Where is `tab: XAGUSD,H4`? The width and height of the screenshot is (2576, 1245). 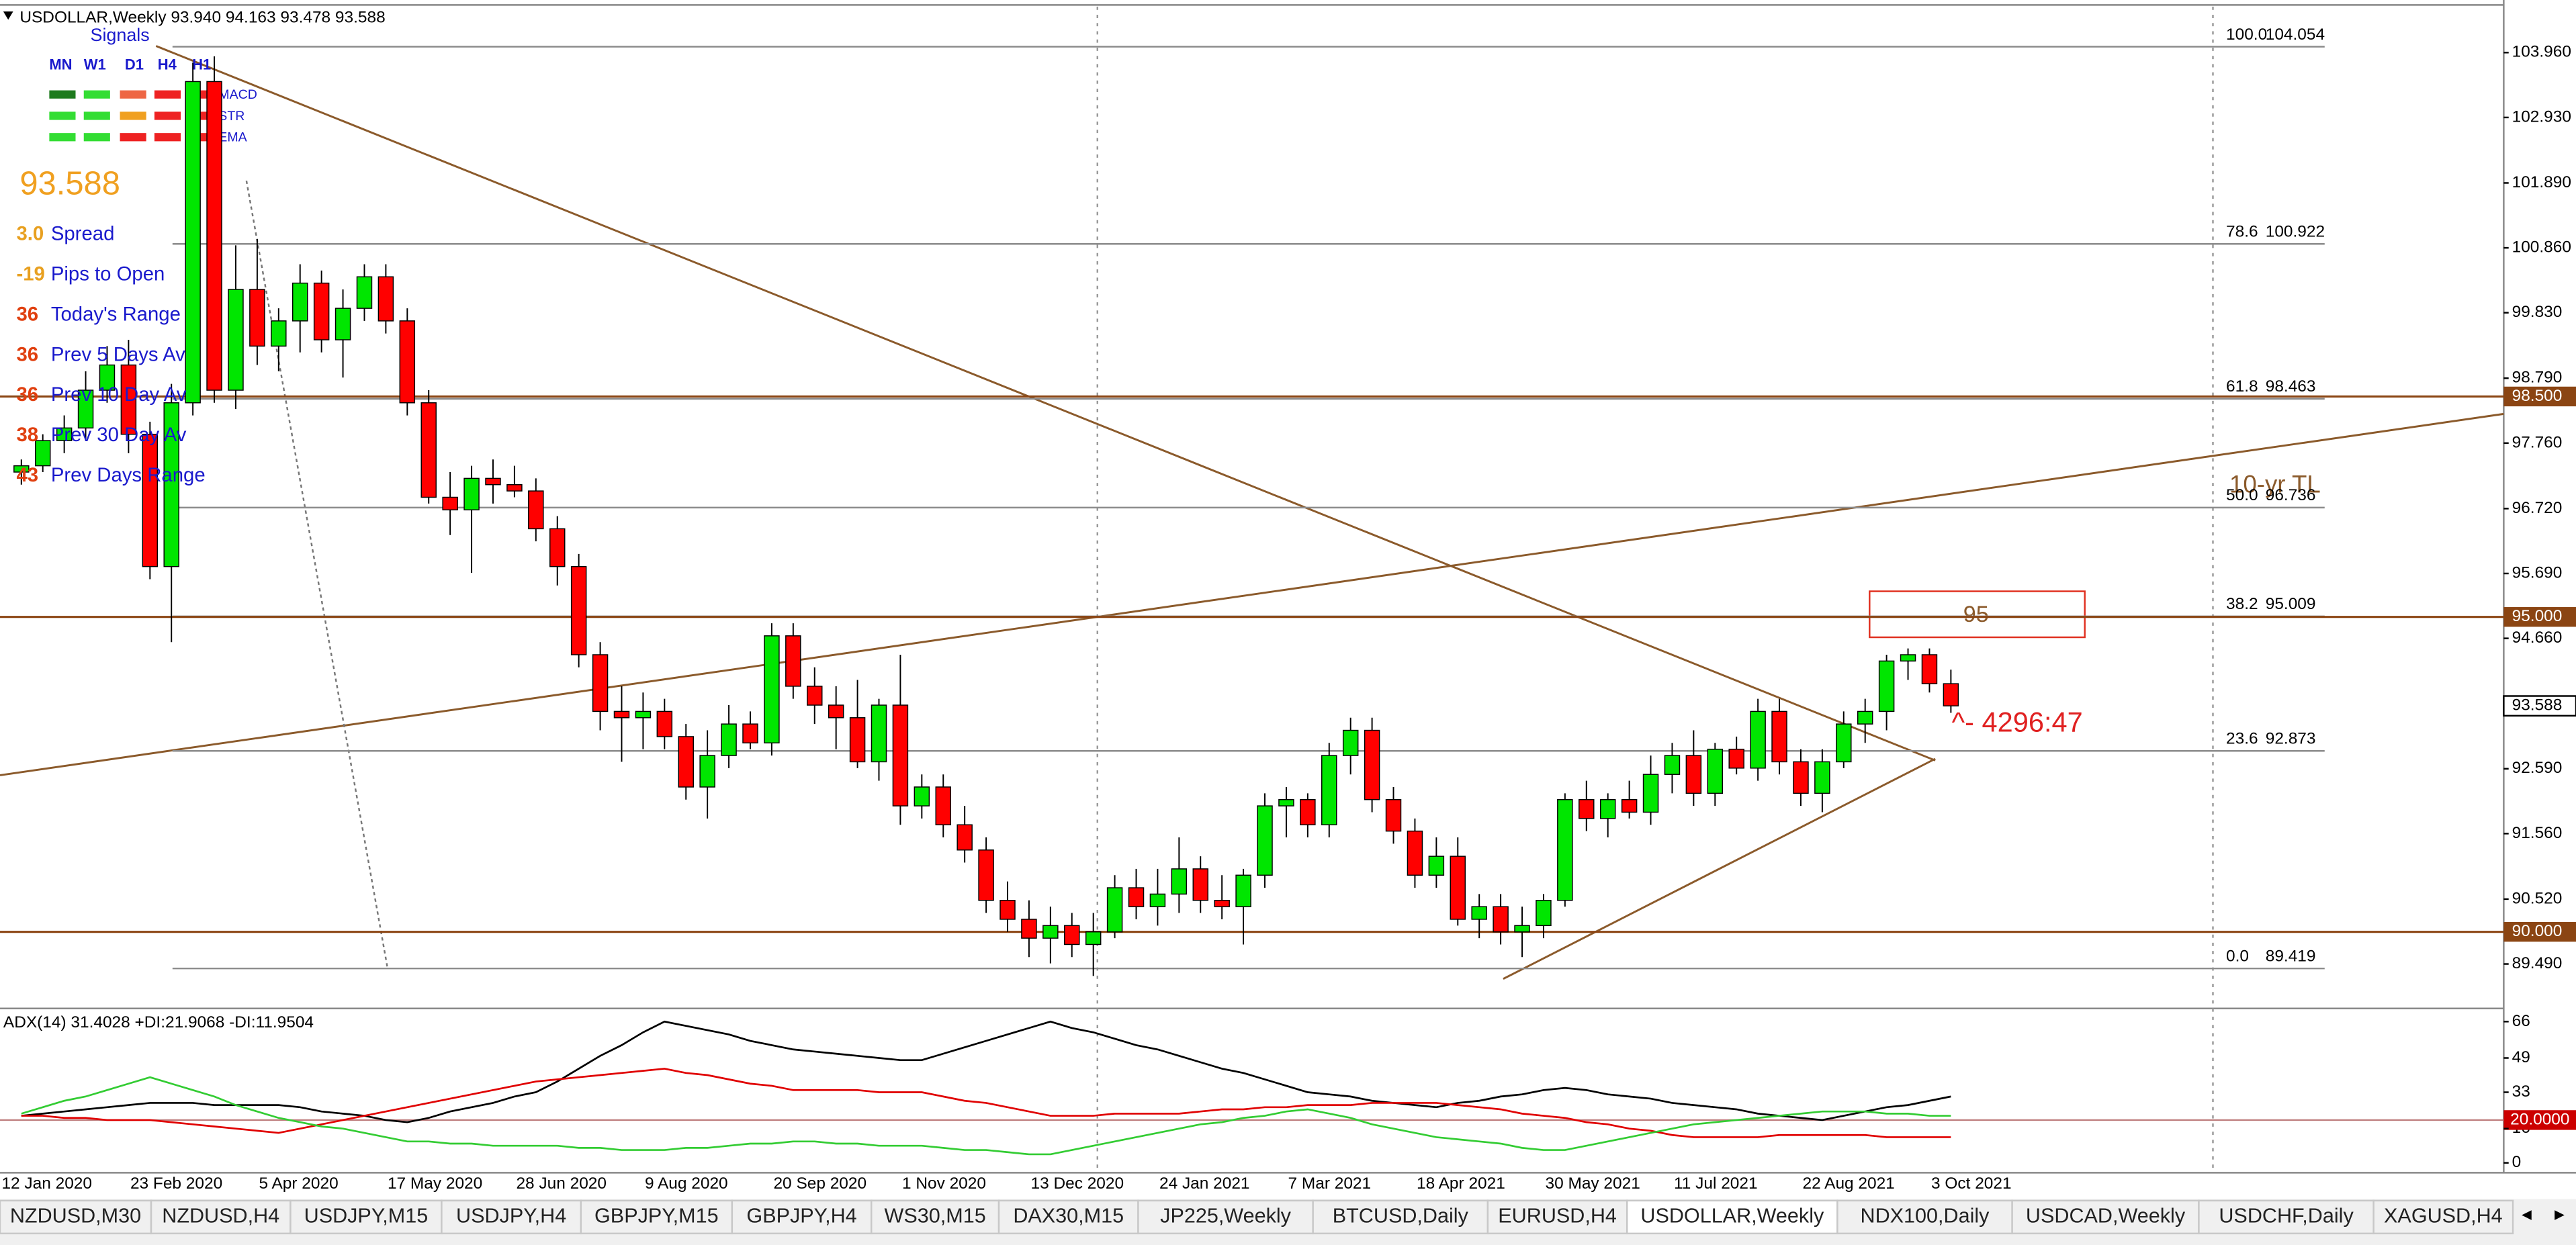
tab: XAGUSD,H4 is located at coordinates (2443, 1217).